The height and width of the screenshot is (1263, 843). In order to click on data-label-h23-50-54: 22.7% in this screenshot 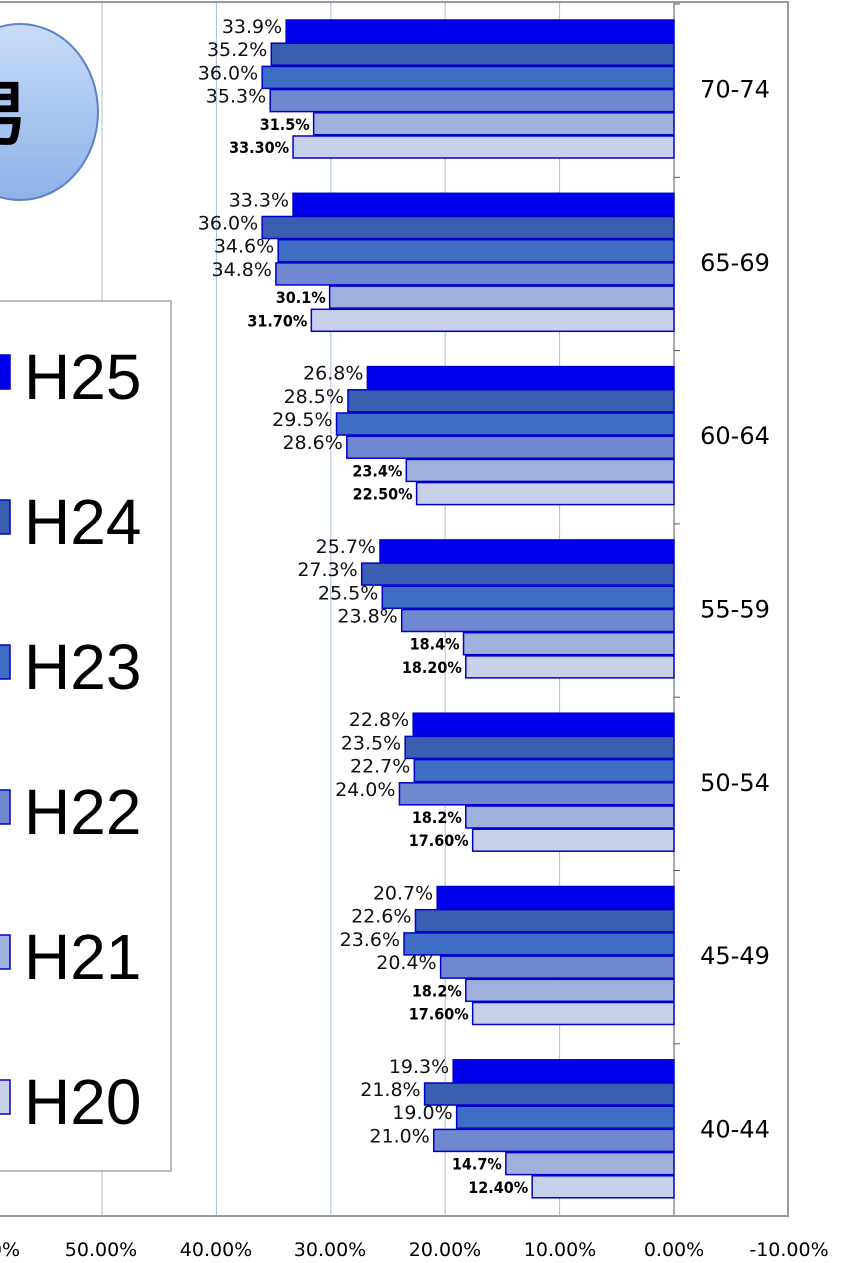, I will do `click(380, 767)`.